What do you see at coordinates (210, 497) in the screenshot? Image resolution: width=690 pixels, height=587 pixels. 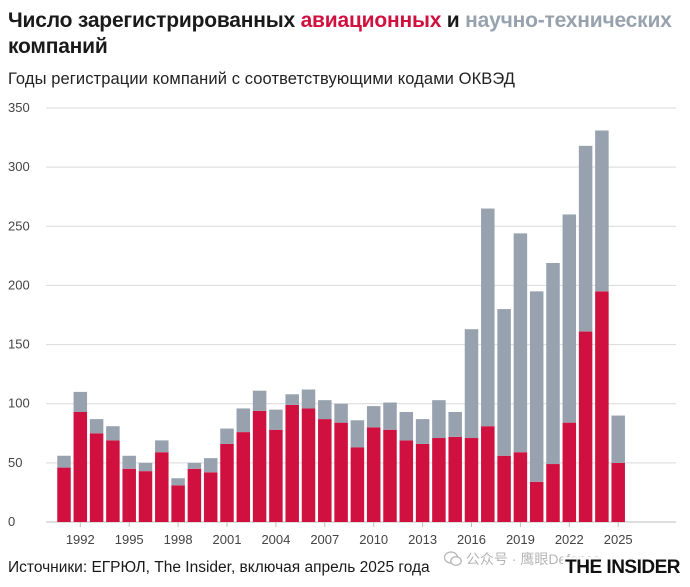 I see `bar-aviation-2000` at bounding box center [210, 497].